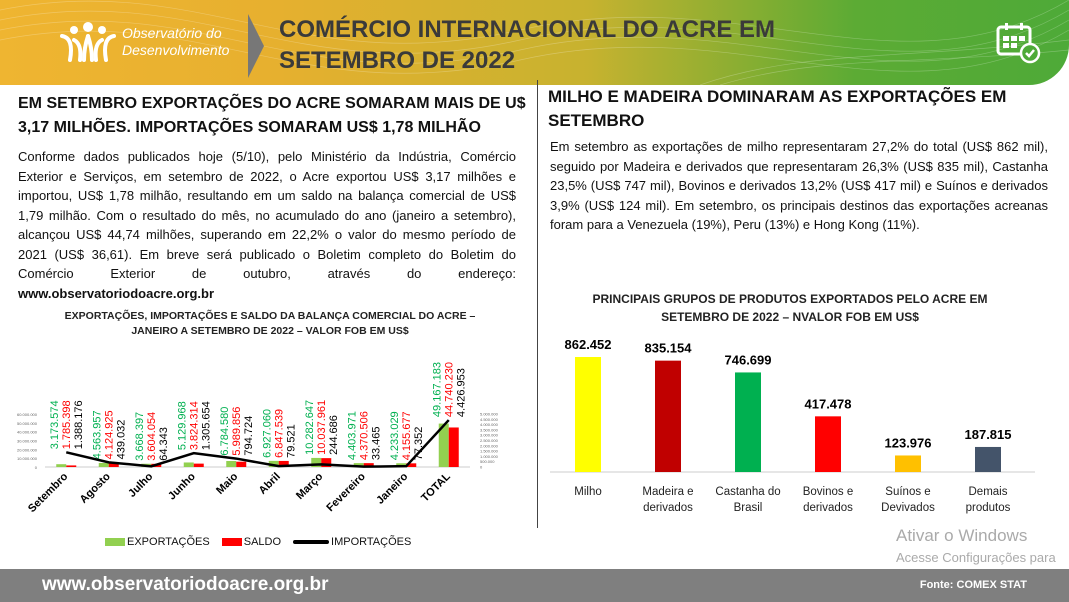  Describe the element at coordinates (438, 389) in the screenshot. I see `data-label: 49.167.183` at that location.